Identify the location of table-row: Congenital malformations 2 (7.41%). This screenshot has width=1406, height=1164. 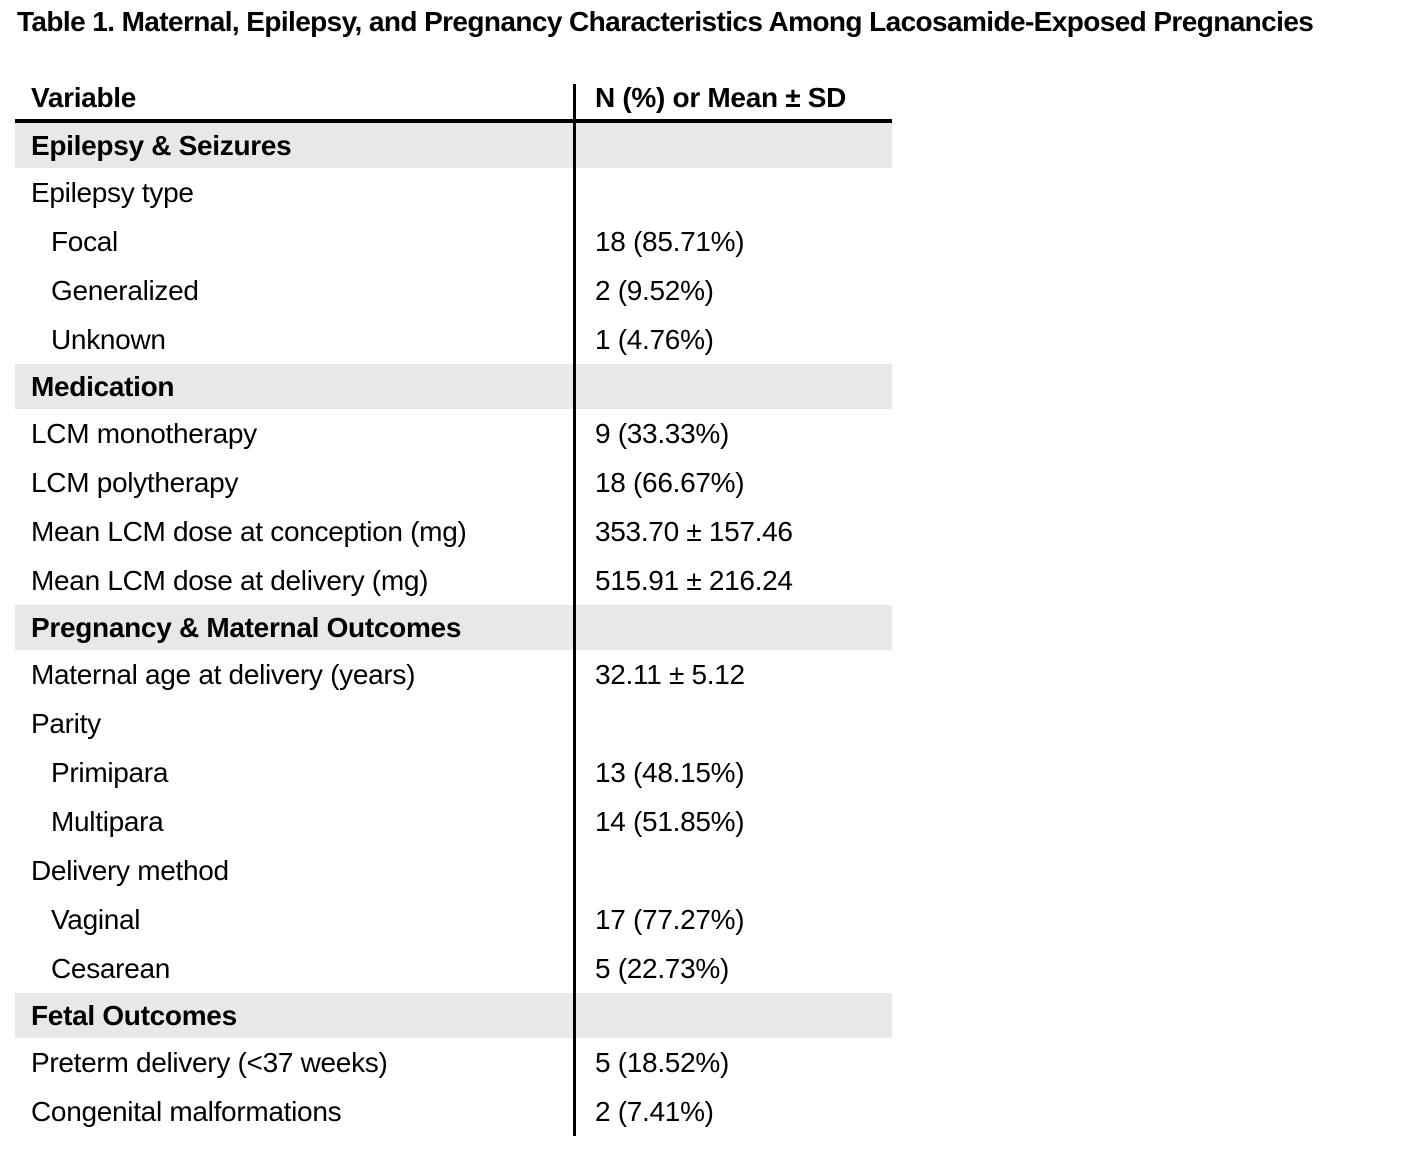
(453, 1111).